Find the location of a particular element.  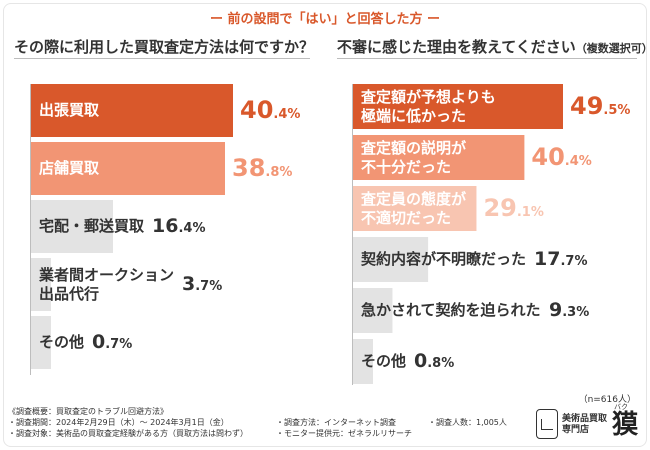

left-bar-label-line: 宅配・郵送買取 is located at coordinates (92, 226).